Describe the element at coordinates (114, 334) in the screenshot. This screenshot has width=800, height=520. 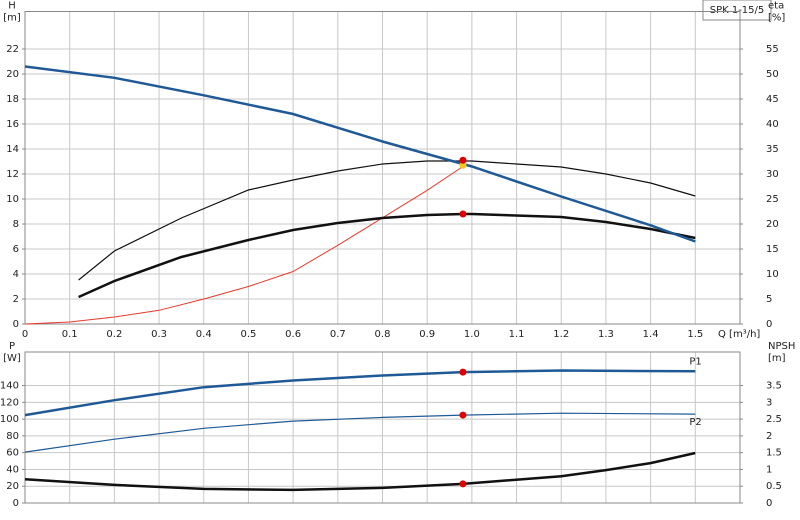
I see `x-tick-label: 0.2` at that location.